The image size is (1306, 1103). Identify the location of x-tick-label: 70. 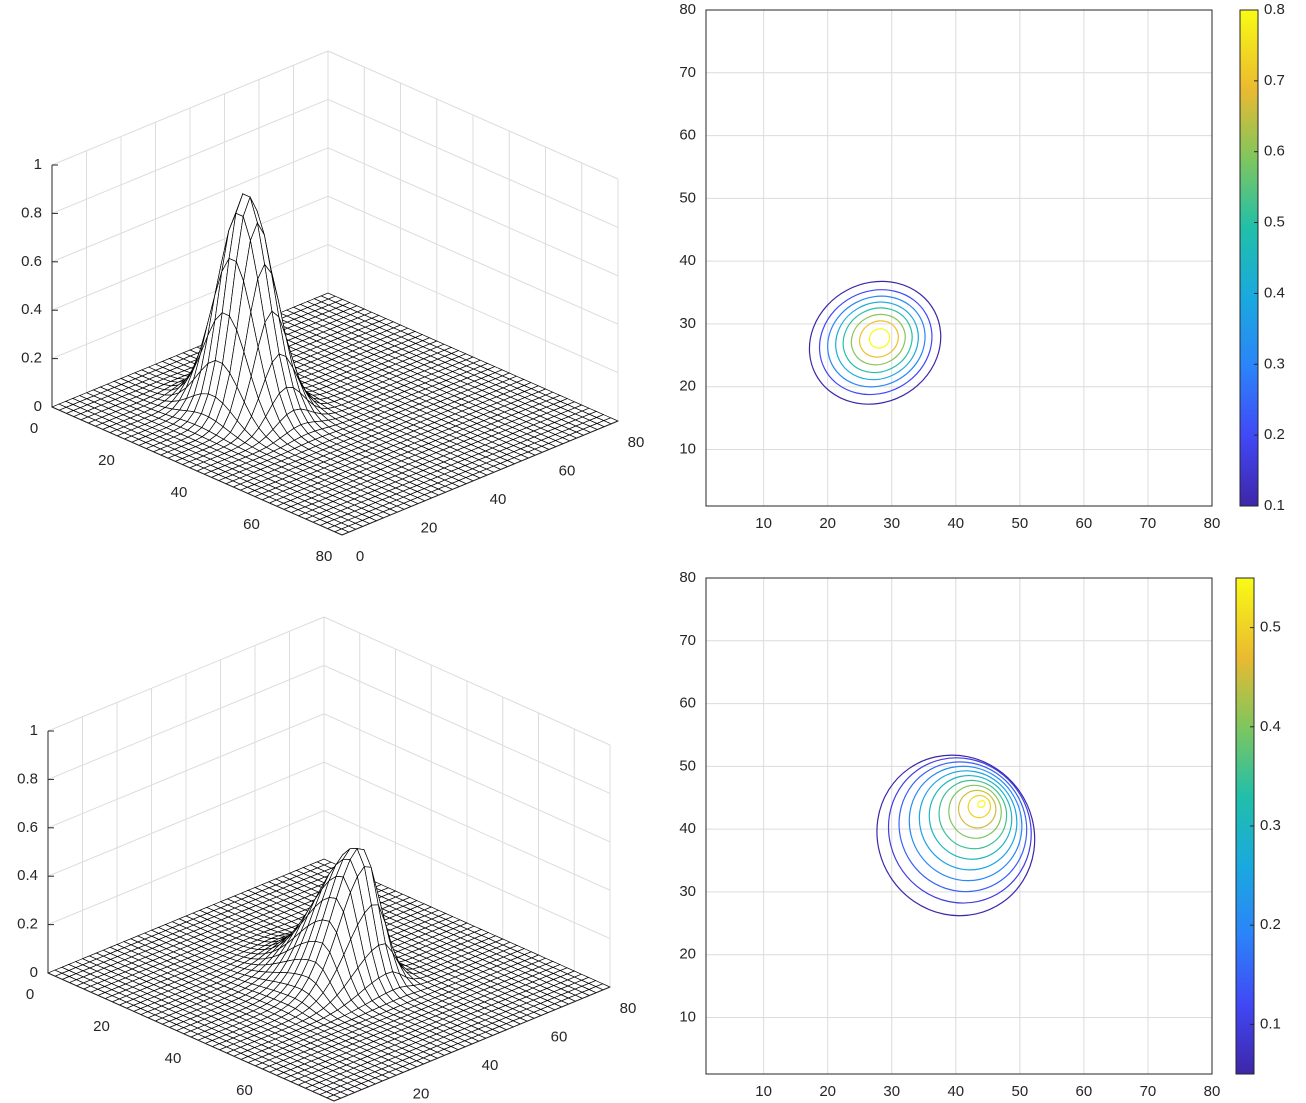
(1148, 523).